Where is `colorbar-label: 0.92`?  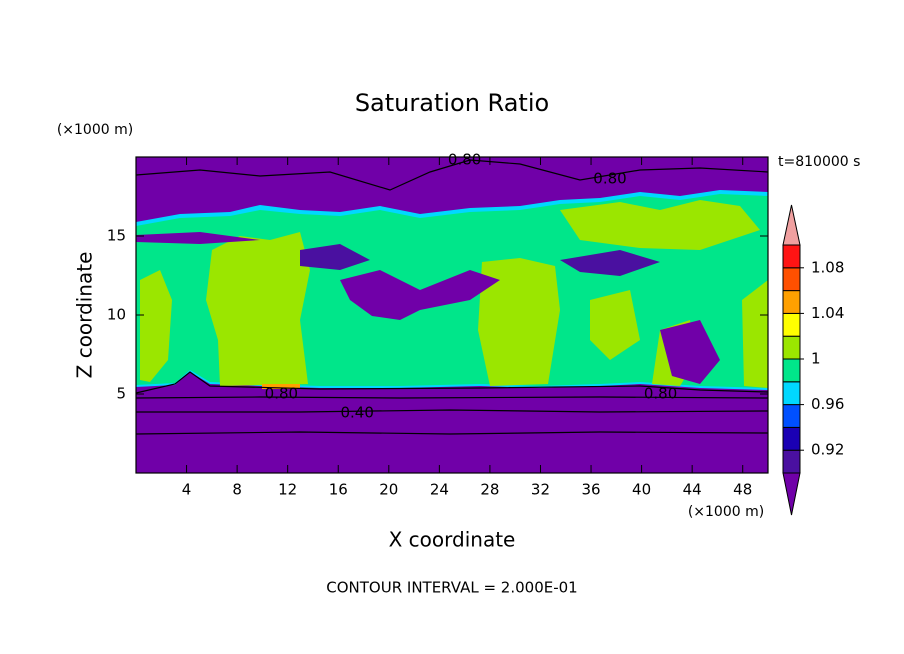 colorbar-label: 0.92 is located at coordinates (827, 450).